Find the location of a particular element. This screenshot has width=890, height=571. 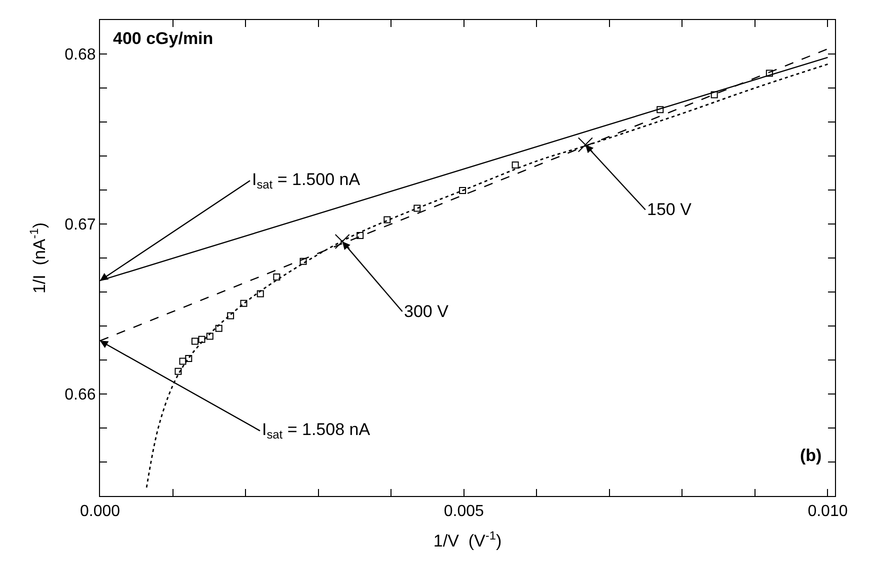

x-tick-label: 0.000 is located at coordinates (100, 511).